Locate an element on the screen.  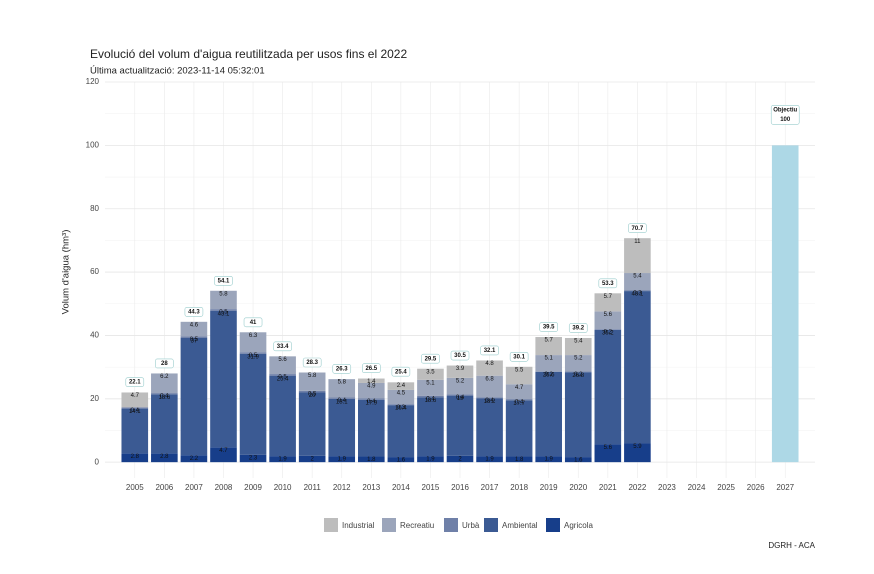
segment-label: 5.4 is located at coordinates (578, 342).